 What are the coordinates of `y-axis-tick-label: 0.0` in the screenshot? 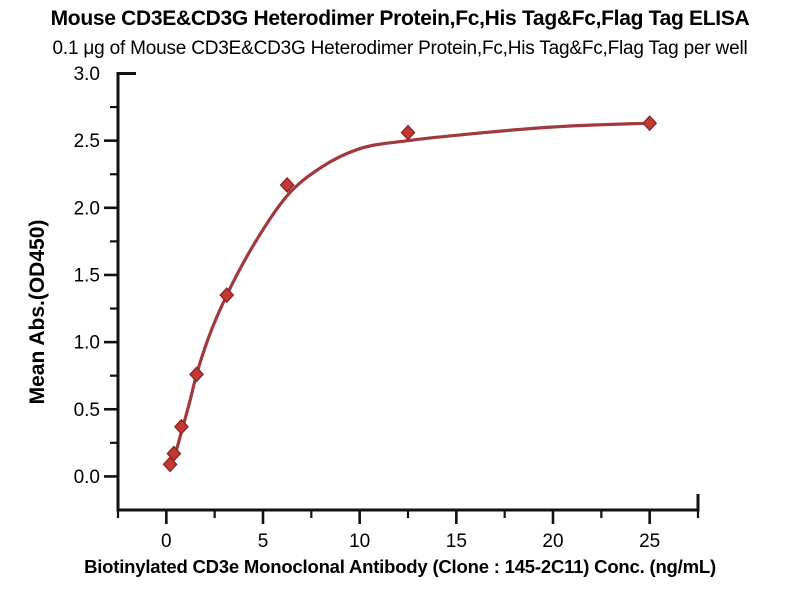 It's located at (87, 477).